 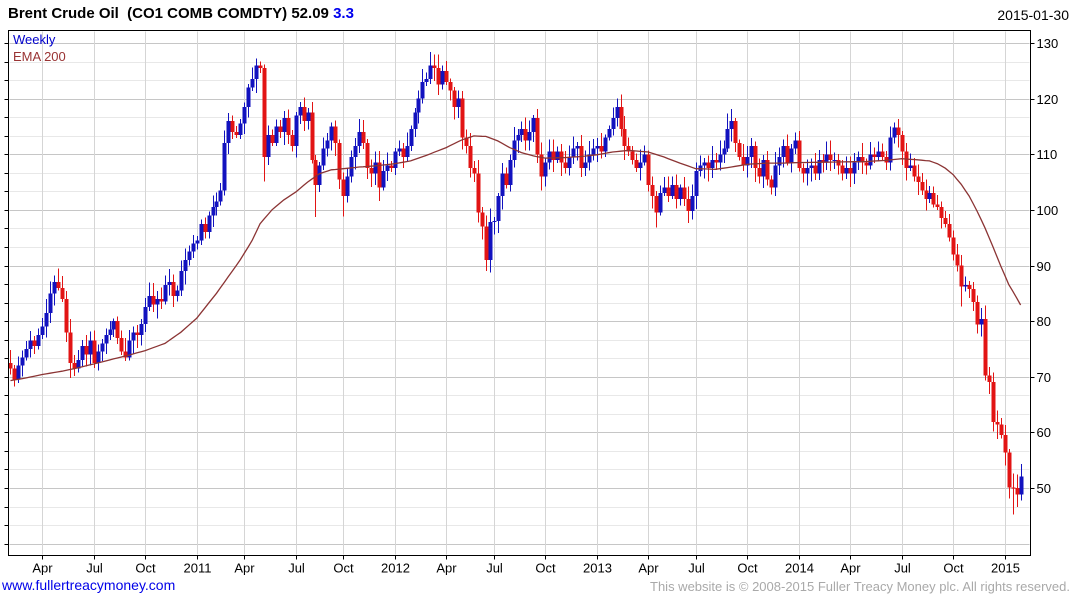 I want to click on y-axis-label: 60, so click(x=1044, y=432).